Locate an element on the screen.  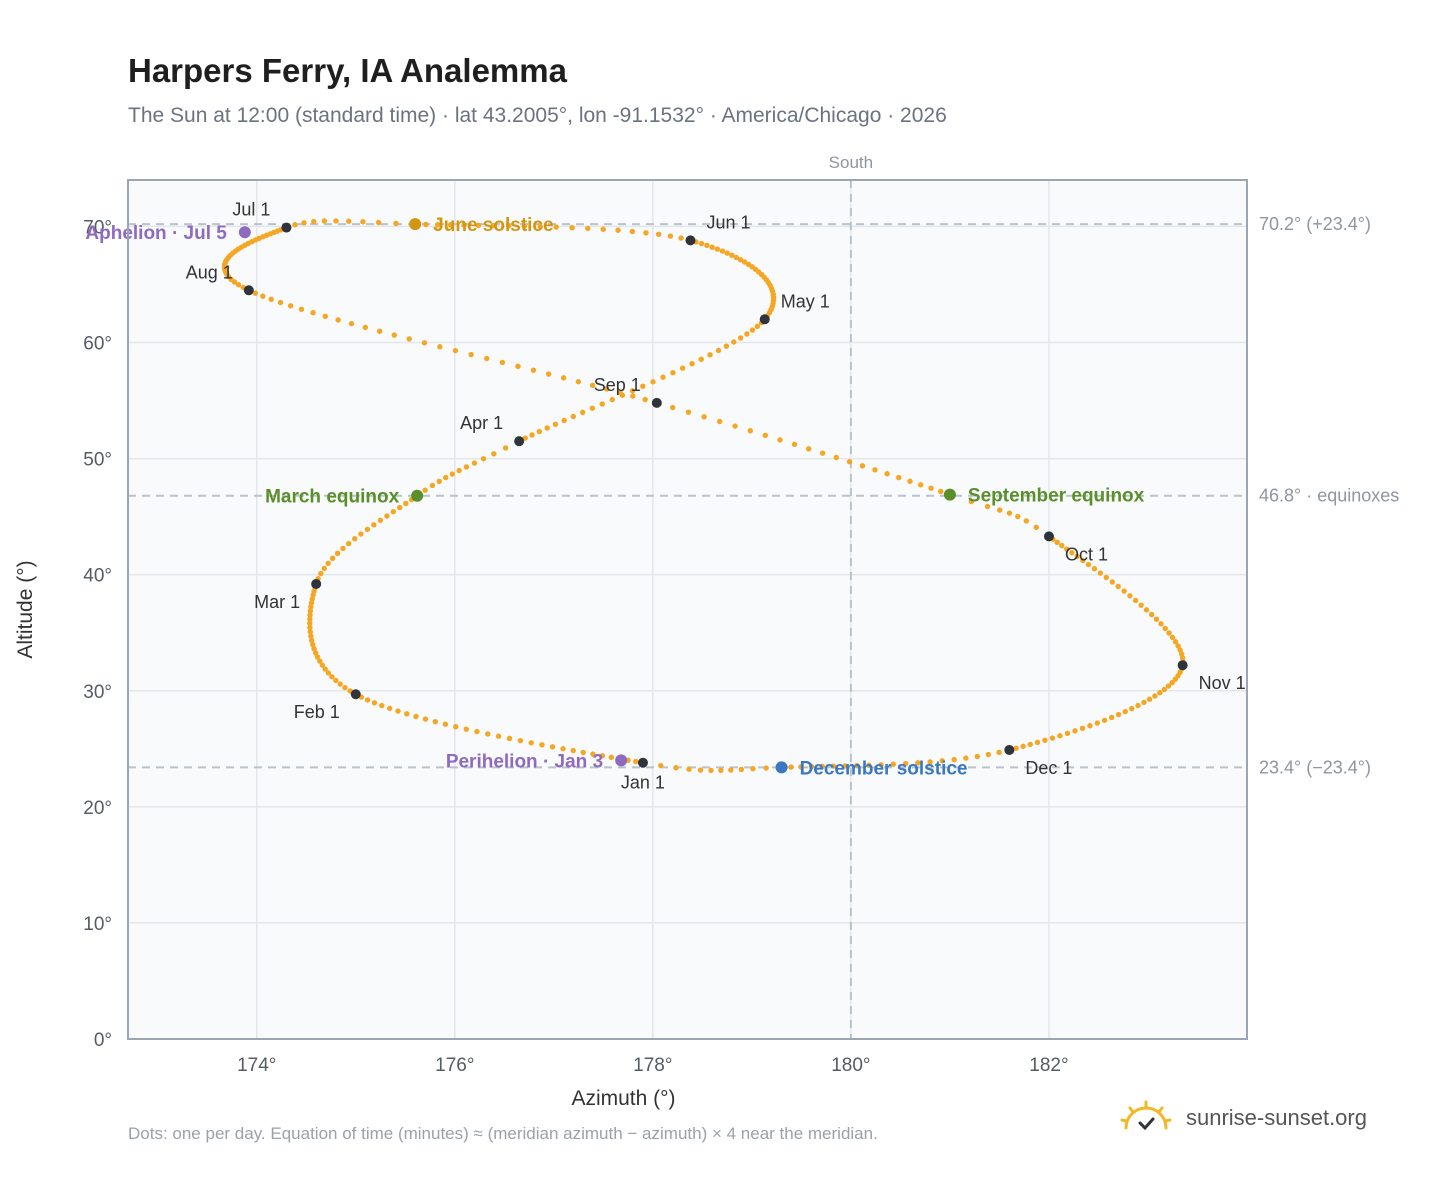
x-tick-label: 174° is located at coordinates (256, 1065).